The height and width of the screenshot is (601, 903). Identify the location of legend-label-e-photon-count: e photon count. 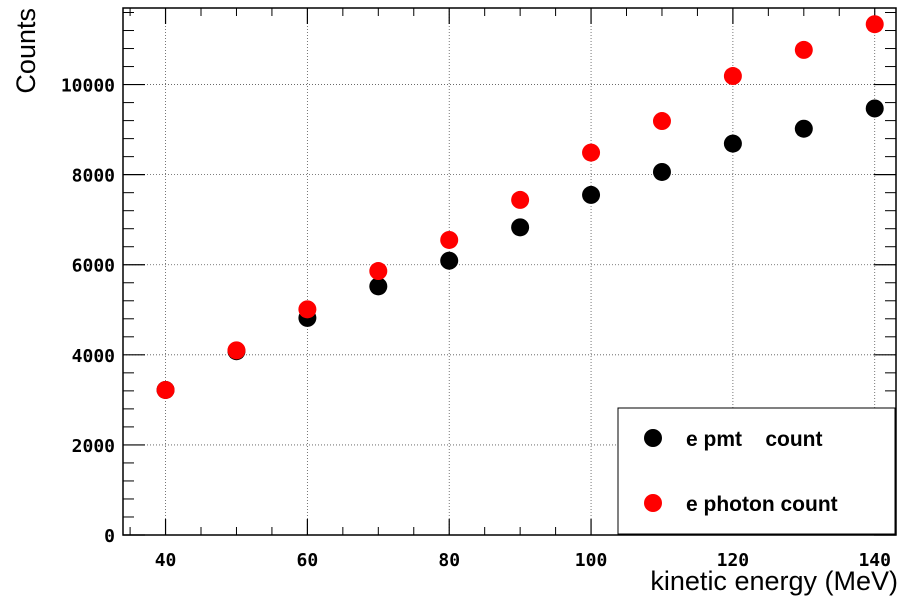
(762, 504).